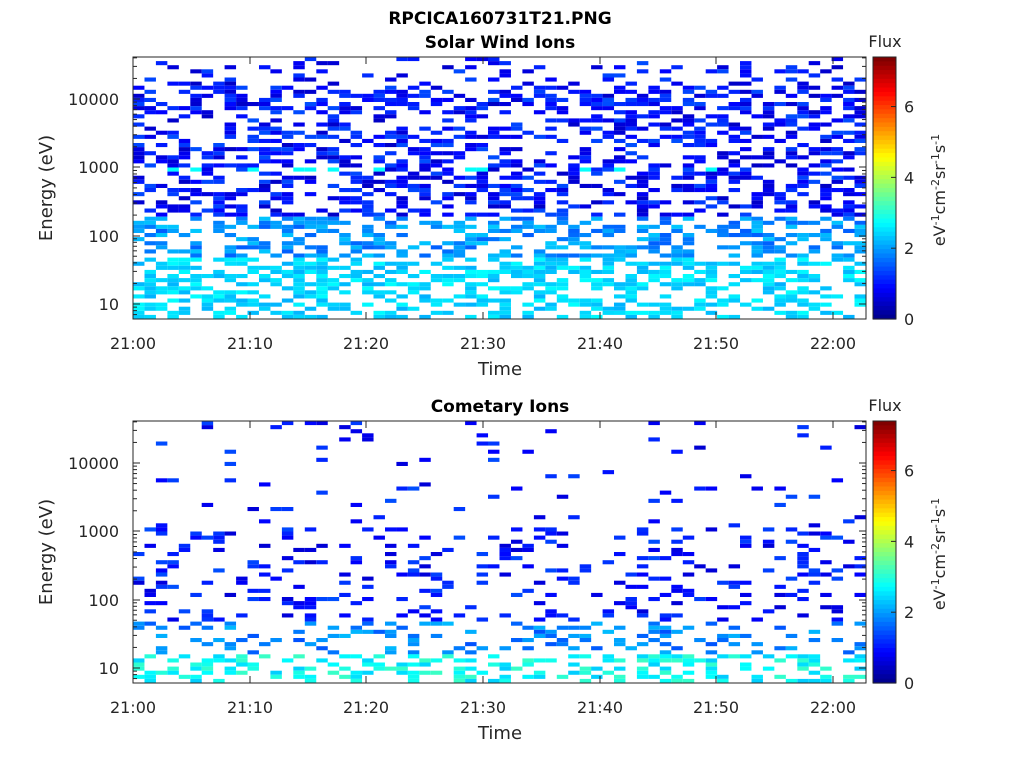  Describe the element at coordinates (366, 343) in the screenshot. I see `x-tick-label: 21:20` at that location.